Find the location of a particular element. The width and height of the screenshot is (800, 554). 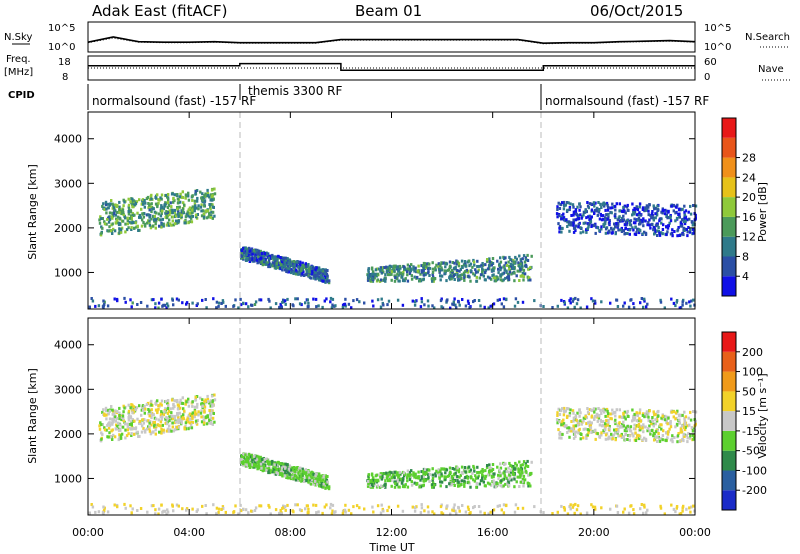

noise-line-nsearch is located at coordinates (391, 41).